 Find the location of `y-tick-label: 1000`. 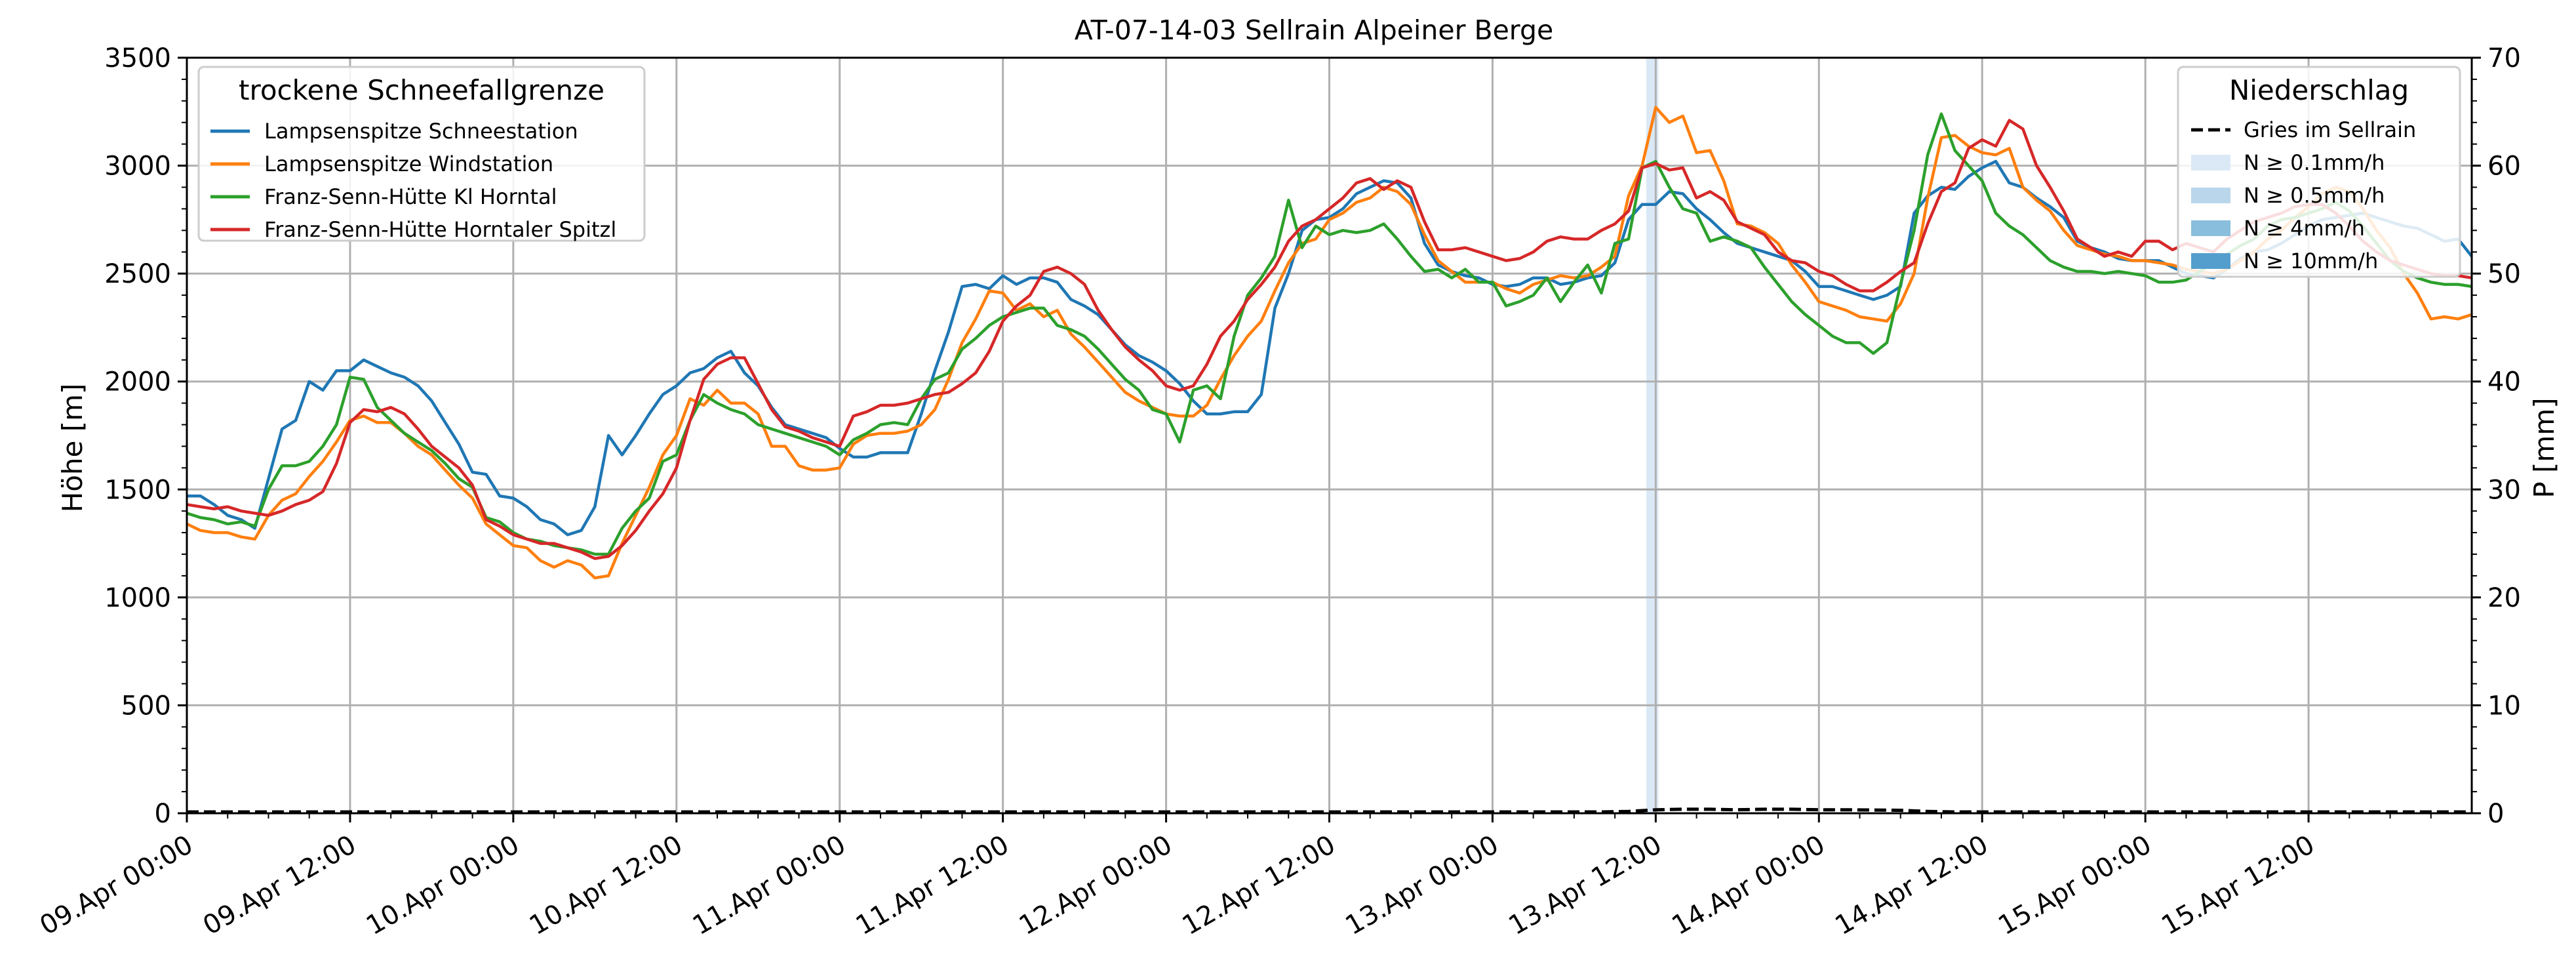

y-tick-label: 1000 is located at coordinates (137, 598).